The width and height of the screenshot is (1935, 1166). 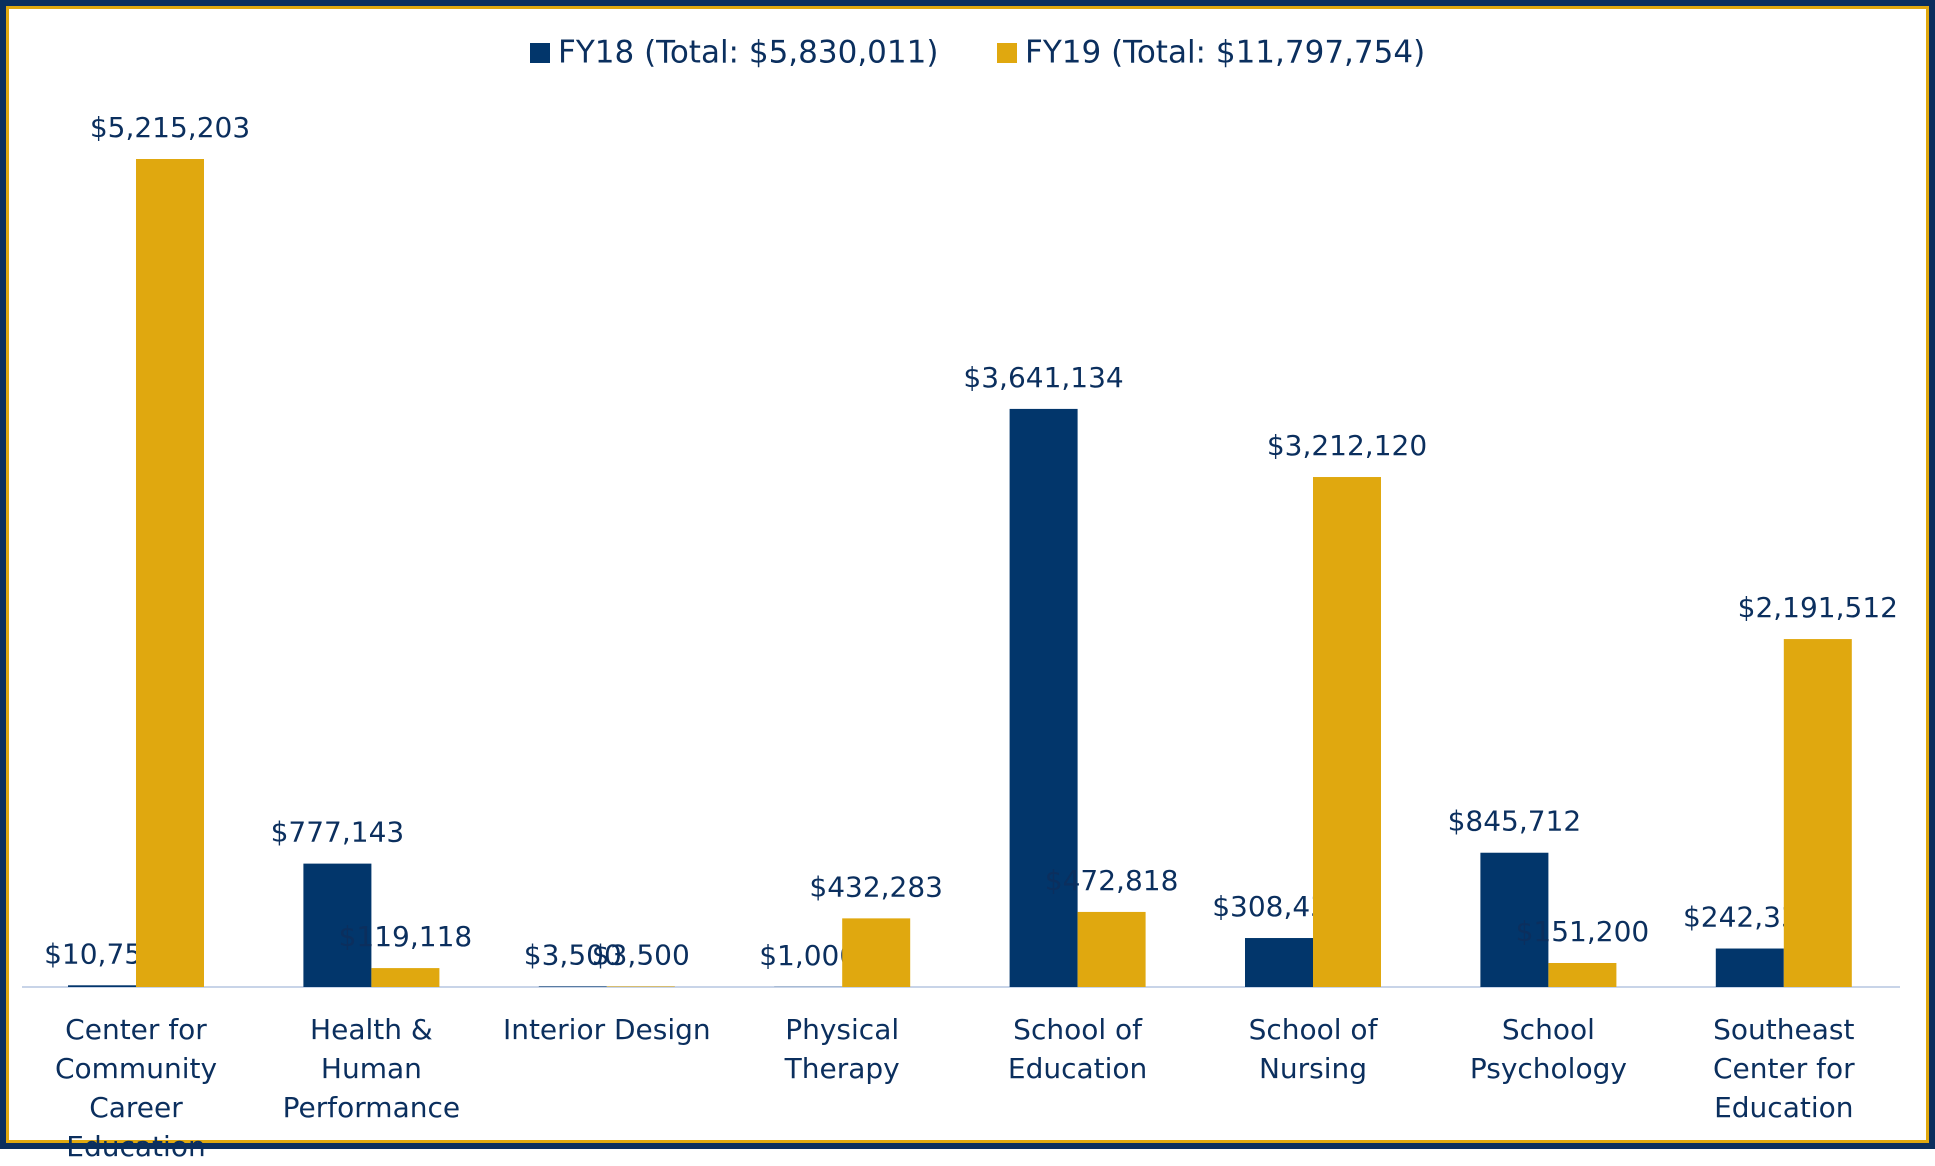 What do you see at coordinates (876, 886) in the screenshot?
I see `data-label: $432,283` at bounding box center [876, 886].